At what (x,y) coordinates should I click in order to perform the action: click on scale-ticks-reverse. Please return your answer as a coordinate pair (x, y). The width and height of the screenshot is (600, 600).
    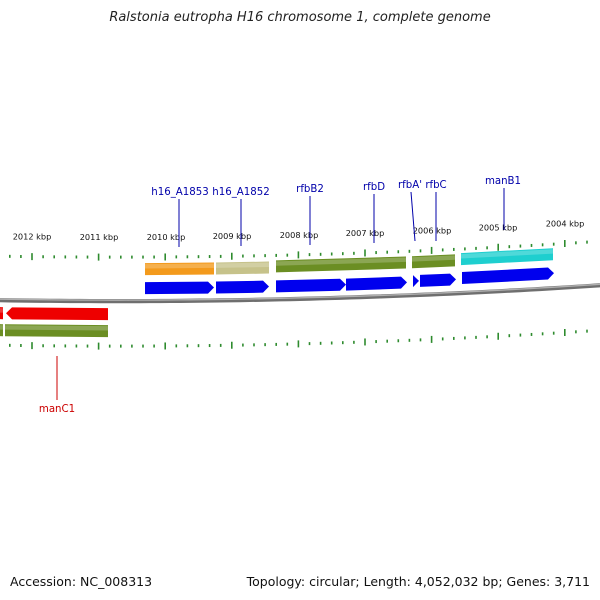
    Looking at the image, I should click on (298, 339).